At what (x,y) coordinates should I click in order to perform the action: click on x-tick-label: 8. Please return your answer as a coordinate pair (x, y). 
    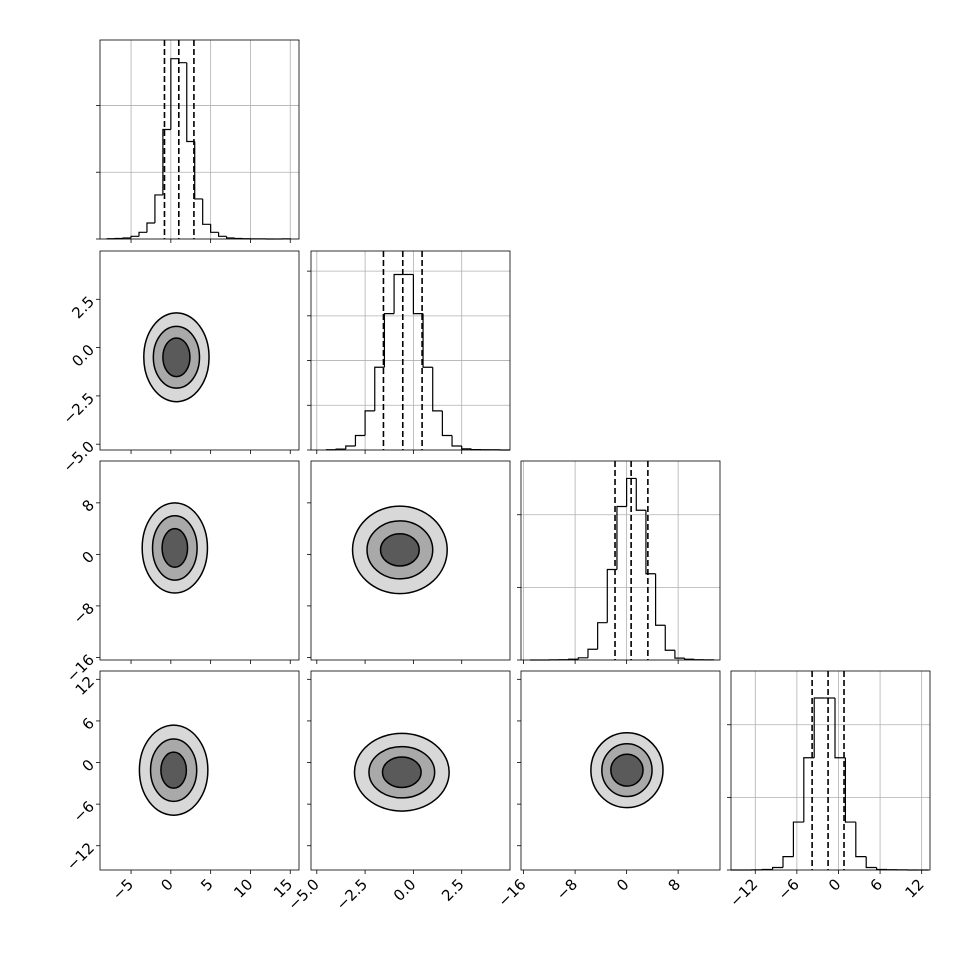
    Looking at the image, I should click on (674, 884).